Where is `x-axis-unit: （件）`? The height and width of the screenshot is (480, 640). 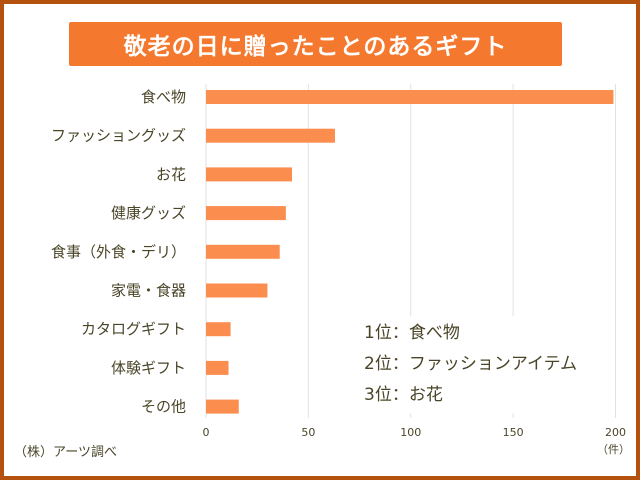 x-axis-unit: （件） is located at coordinates (613, 449).